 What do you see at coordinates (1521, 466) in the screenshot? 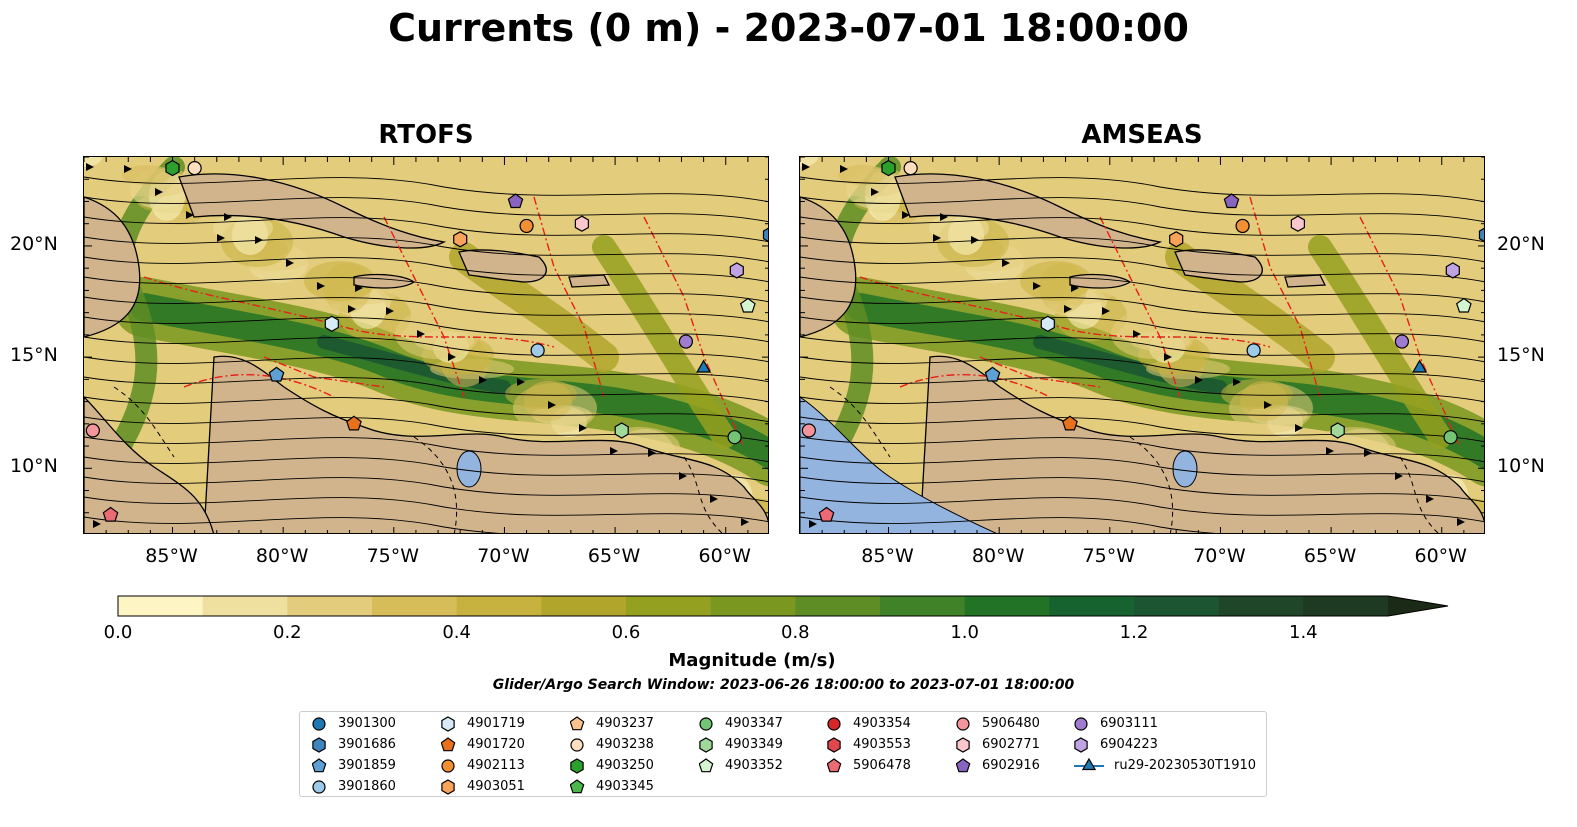
I see `lat-tick-label-right: 10°N` at bounding box center [1521, 466].